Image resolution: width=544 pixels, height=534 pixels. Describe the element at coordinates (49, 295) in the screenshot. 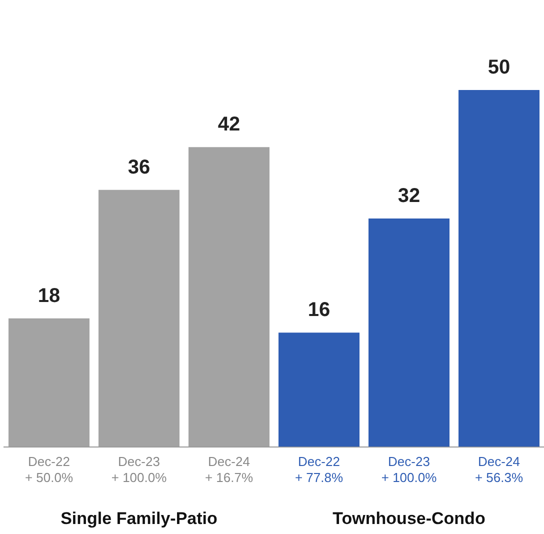

I see `data-label: 18` at that location.